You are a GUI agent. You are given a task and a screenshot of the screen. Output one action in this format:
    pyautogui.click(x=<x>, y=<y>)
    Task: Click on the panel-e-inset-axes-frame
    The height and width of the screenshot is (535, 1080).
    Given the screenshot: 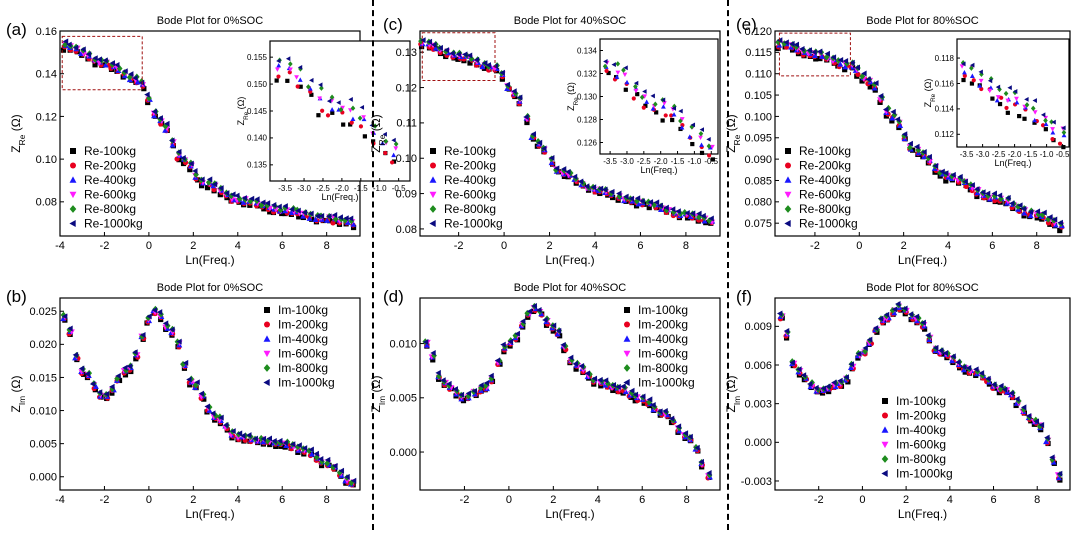 What is the action you would take?
    pyautogui.click(x=1013, y=93)
    